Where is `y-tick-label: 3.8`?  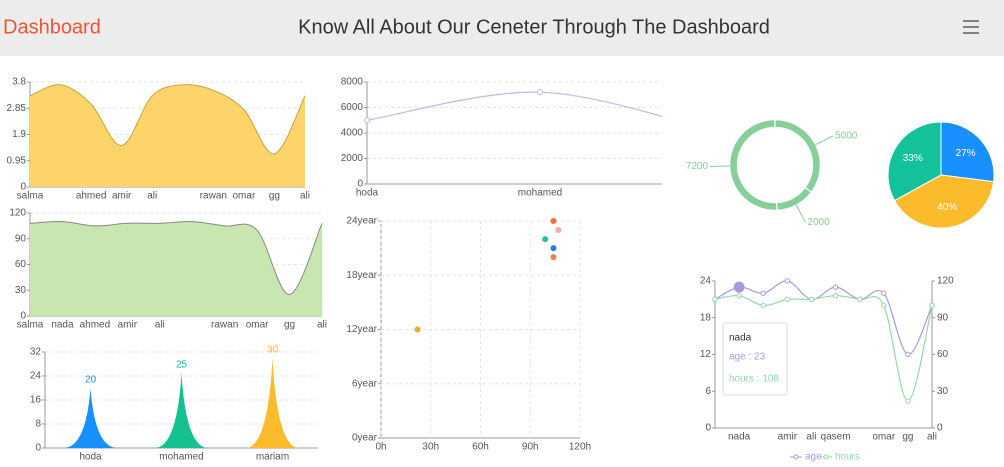
y-tick-label: 3.8 is located at coordinates (19, 82).